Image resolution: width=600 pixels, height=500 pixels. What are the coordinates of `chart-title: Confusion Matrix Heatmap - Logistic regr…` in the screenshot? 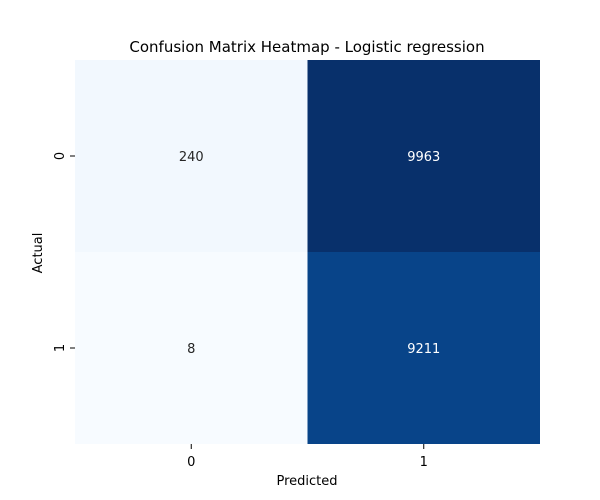 It's located at (306, 47).